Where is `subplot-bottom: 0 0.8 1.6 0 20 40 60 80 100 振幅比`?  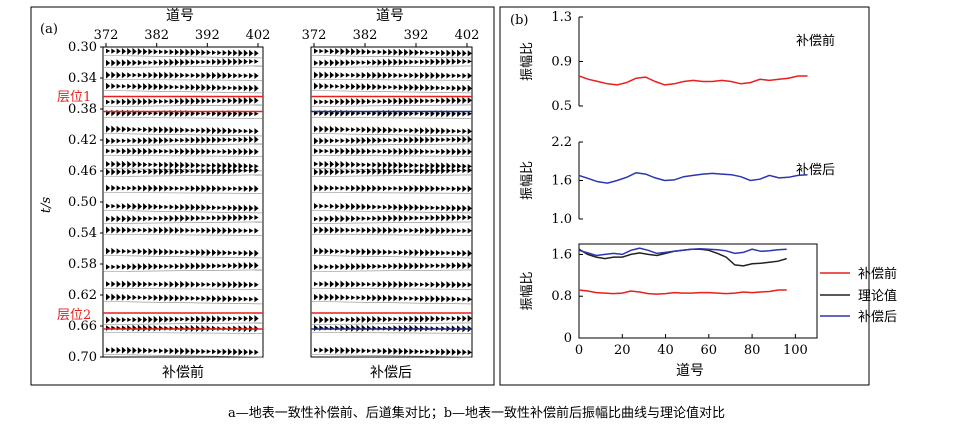 subplot-bottom: 0 0.8 1.6 0 20 40 60 80 100 振幅比 is located at coordinates (669, 300).